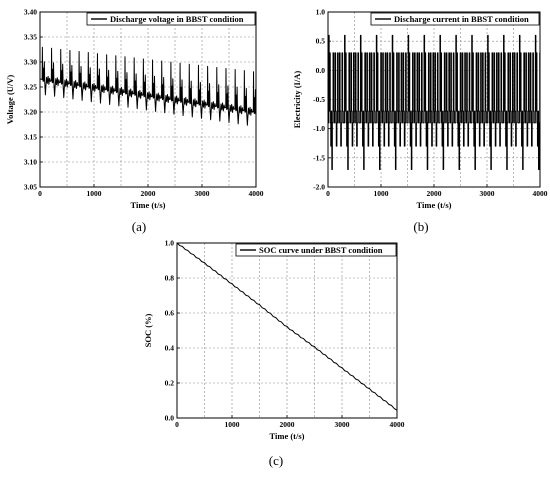  Describe the element at coordinates (170, 313) in the screenshot. I see `y-tick-label: 0.6` at that location.